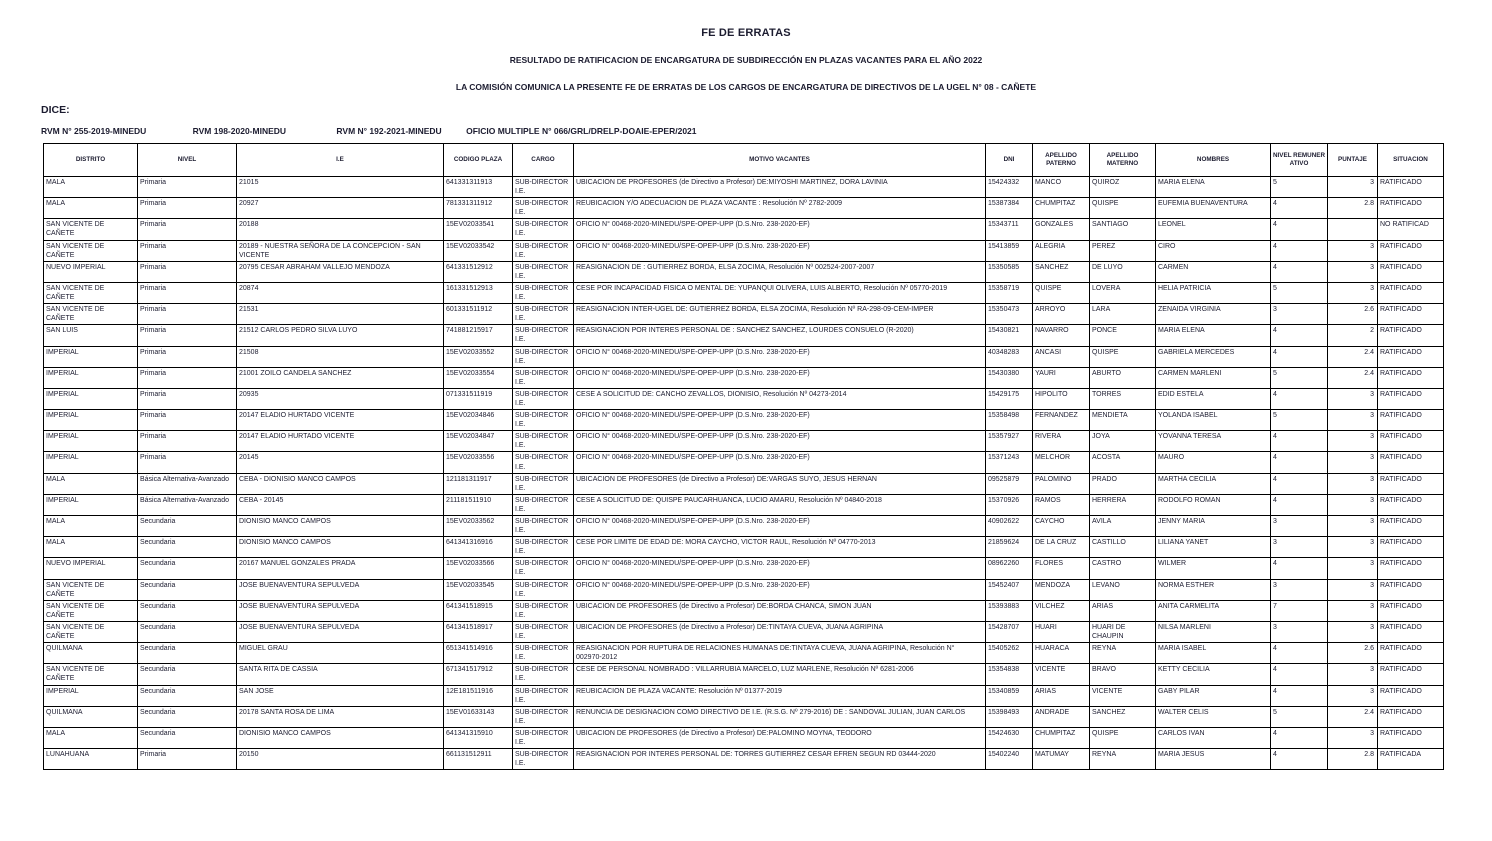 The width and height of the screenshot is (1492, 841). I want to click on page-title: FE DE ERRATAS, so click(746, 33).